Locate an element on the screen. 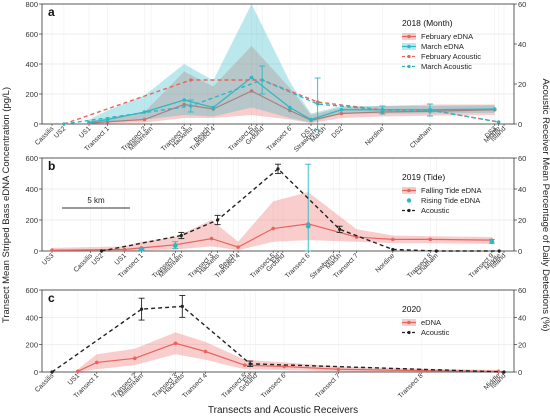  x-tick-label: Transect 7 is located at coordinates (328, 386).